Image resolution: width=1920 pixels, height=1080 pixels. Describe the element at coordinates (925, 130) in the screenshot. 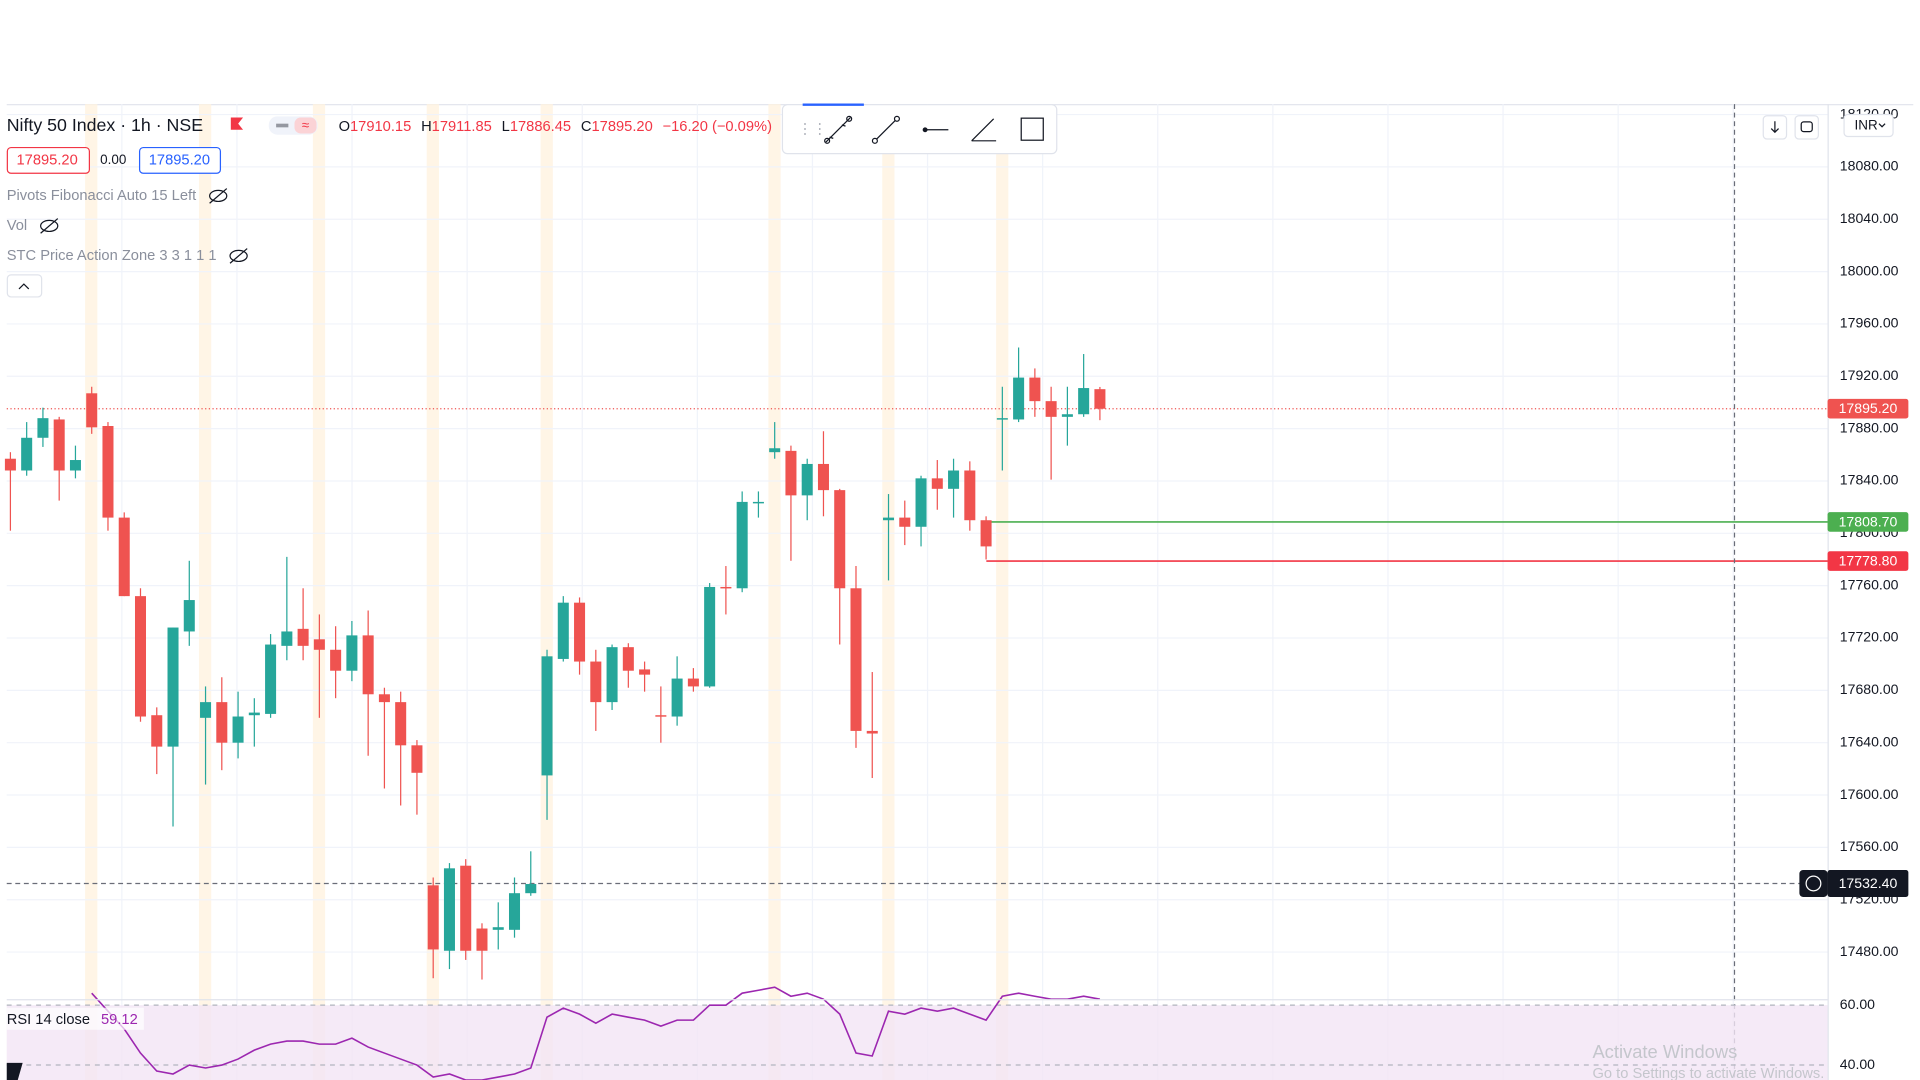

I see `hline-tool-dot` at that location.